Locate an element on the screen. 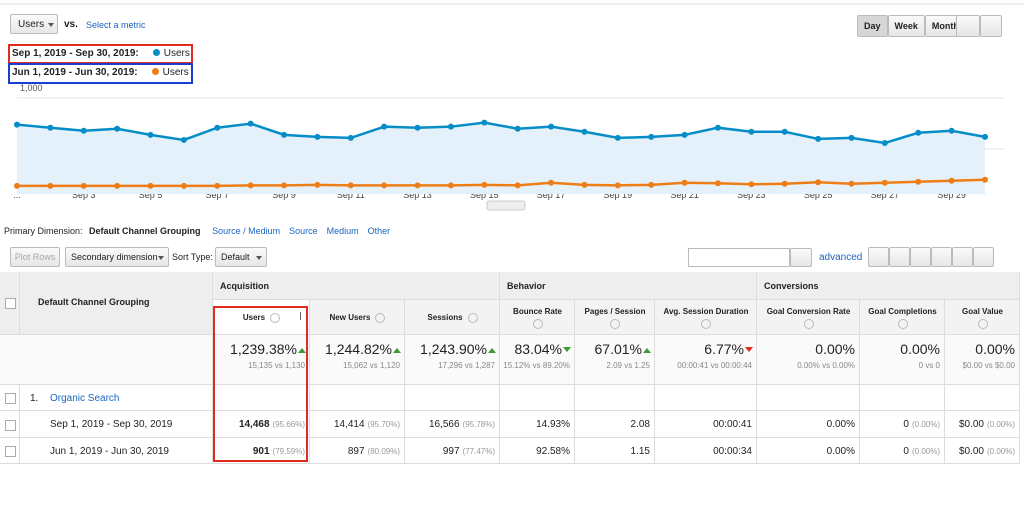 The image size is (1024, 506). group-label: Behavior is located at coordinates (526, 286).